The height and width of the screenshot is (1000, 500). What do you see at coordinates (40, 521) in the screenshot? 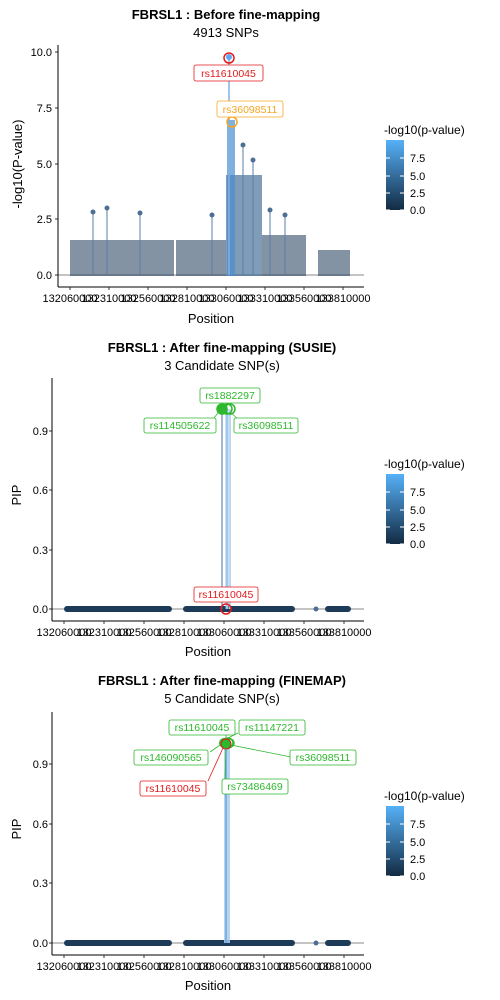
I see `y-tick-labels: 0.0 0.3 0.6 0.9` at bounding box center [40, 521].